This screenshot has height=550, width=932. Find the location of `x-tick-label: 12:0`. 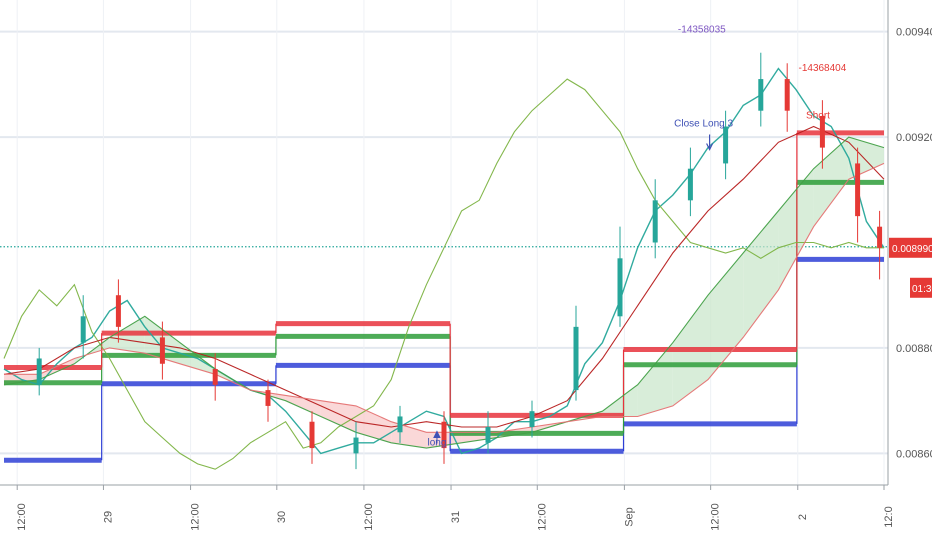

x-tick-label: 12:0 is located at coordinates (889, 516).